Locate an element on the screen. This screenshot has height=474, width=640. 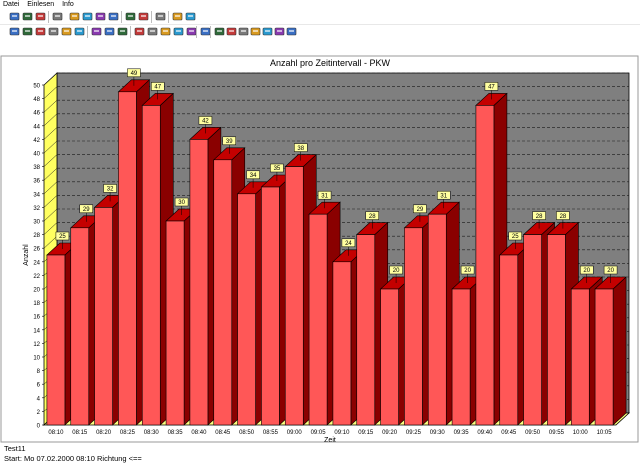
chart-d-icon is located at coordinates (178, 31).